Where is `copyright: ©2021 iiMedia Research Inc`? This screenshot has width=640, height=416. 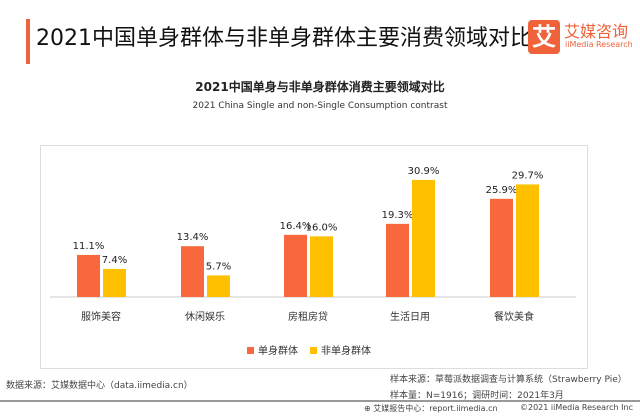
copyright: ©2021 iiMedia Research Inc is located at coordinates (576, 407).